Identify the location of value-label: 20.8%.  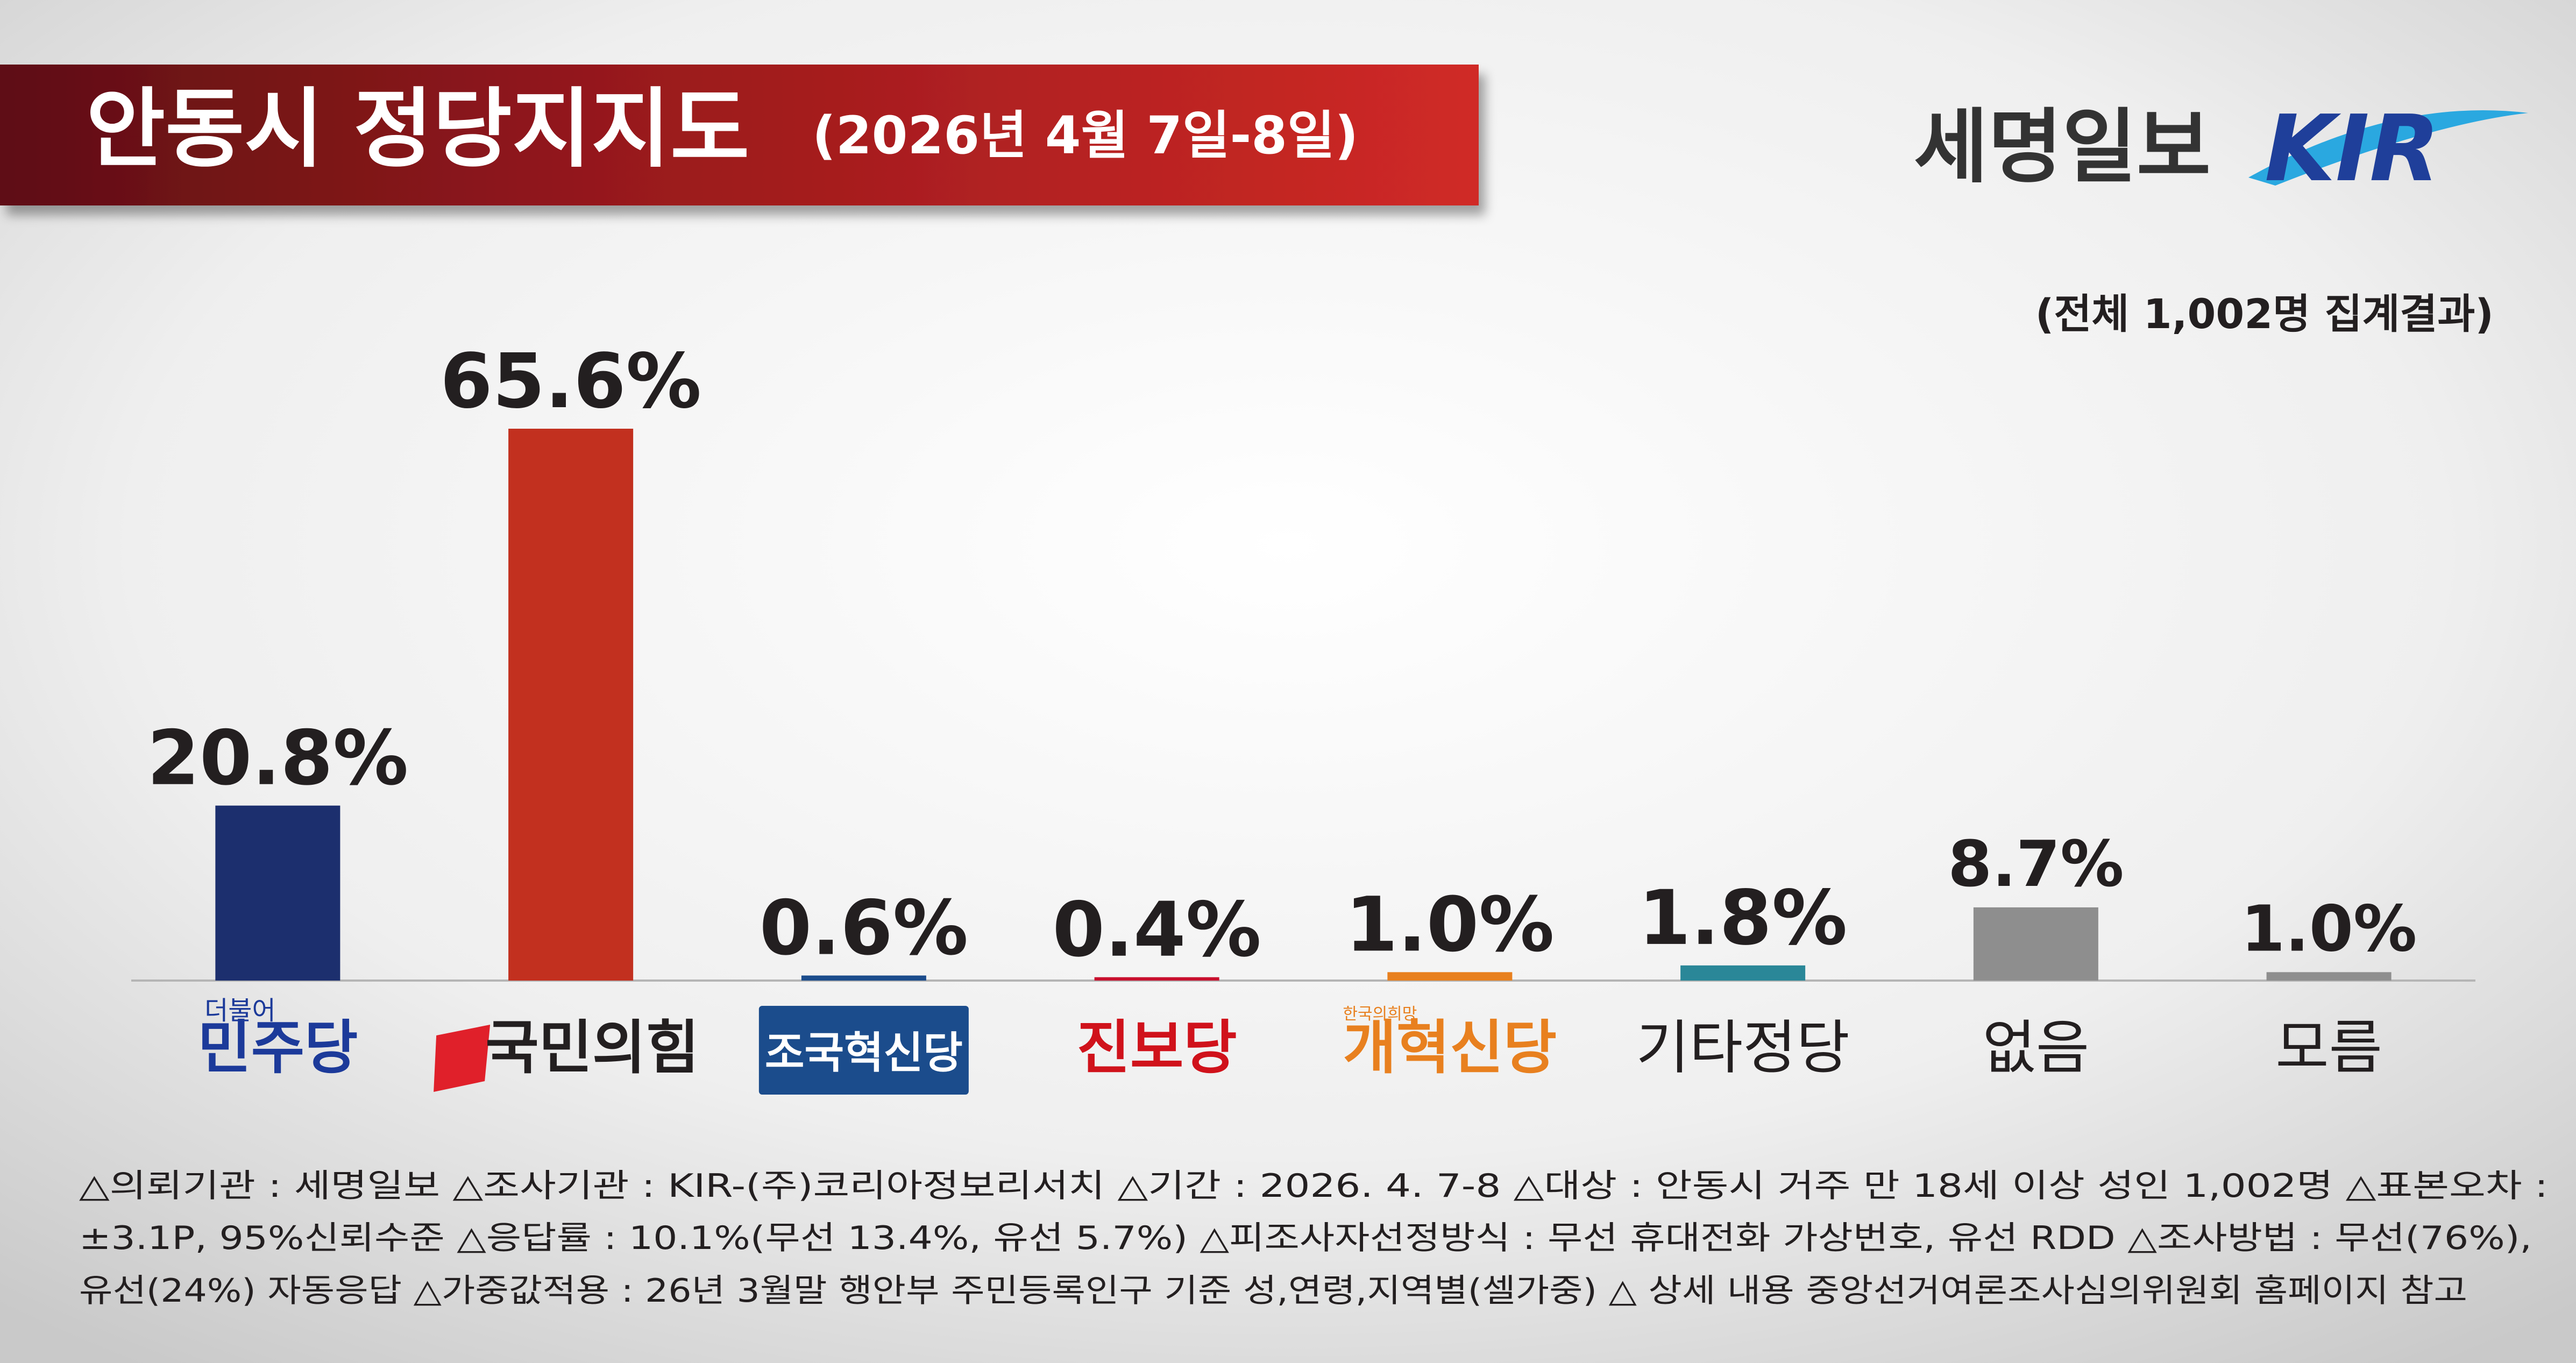
(278, 759).